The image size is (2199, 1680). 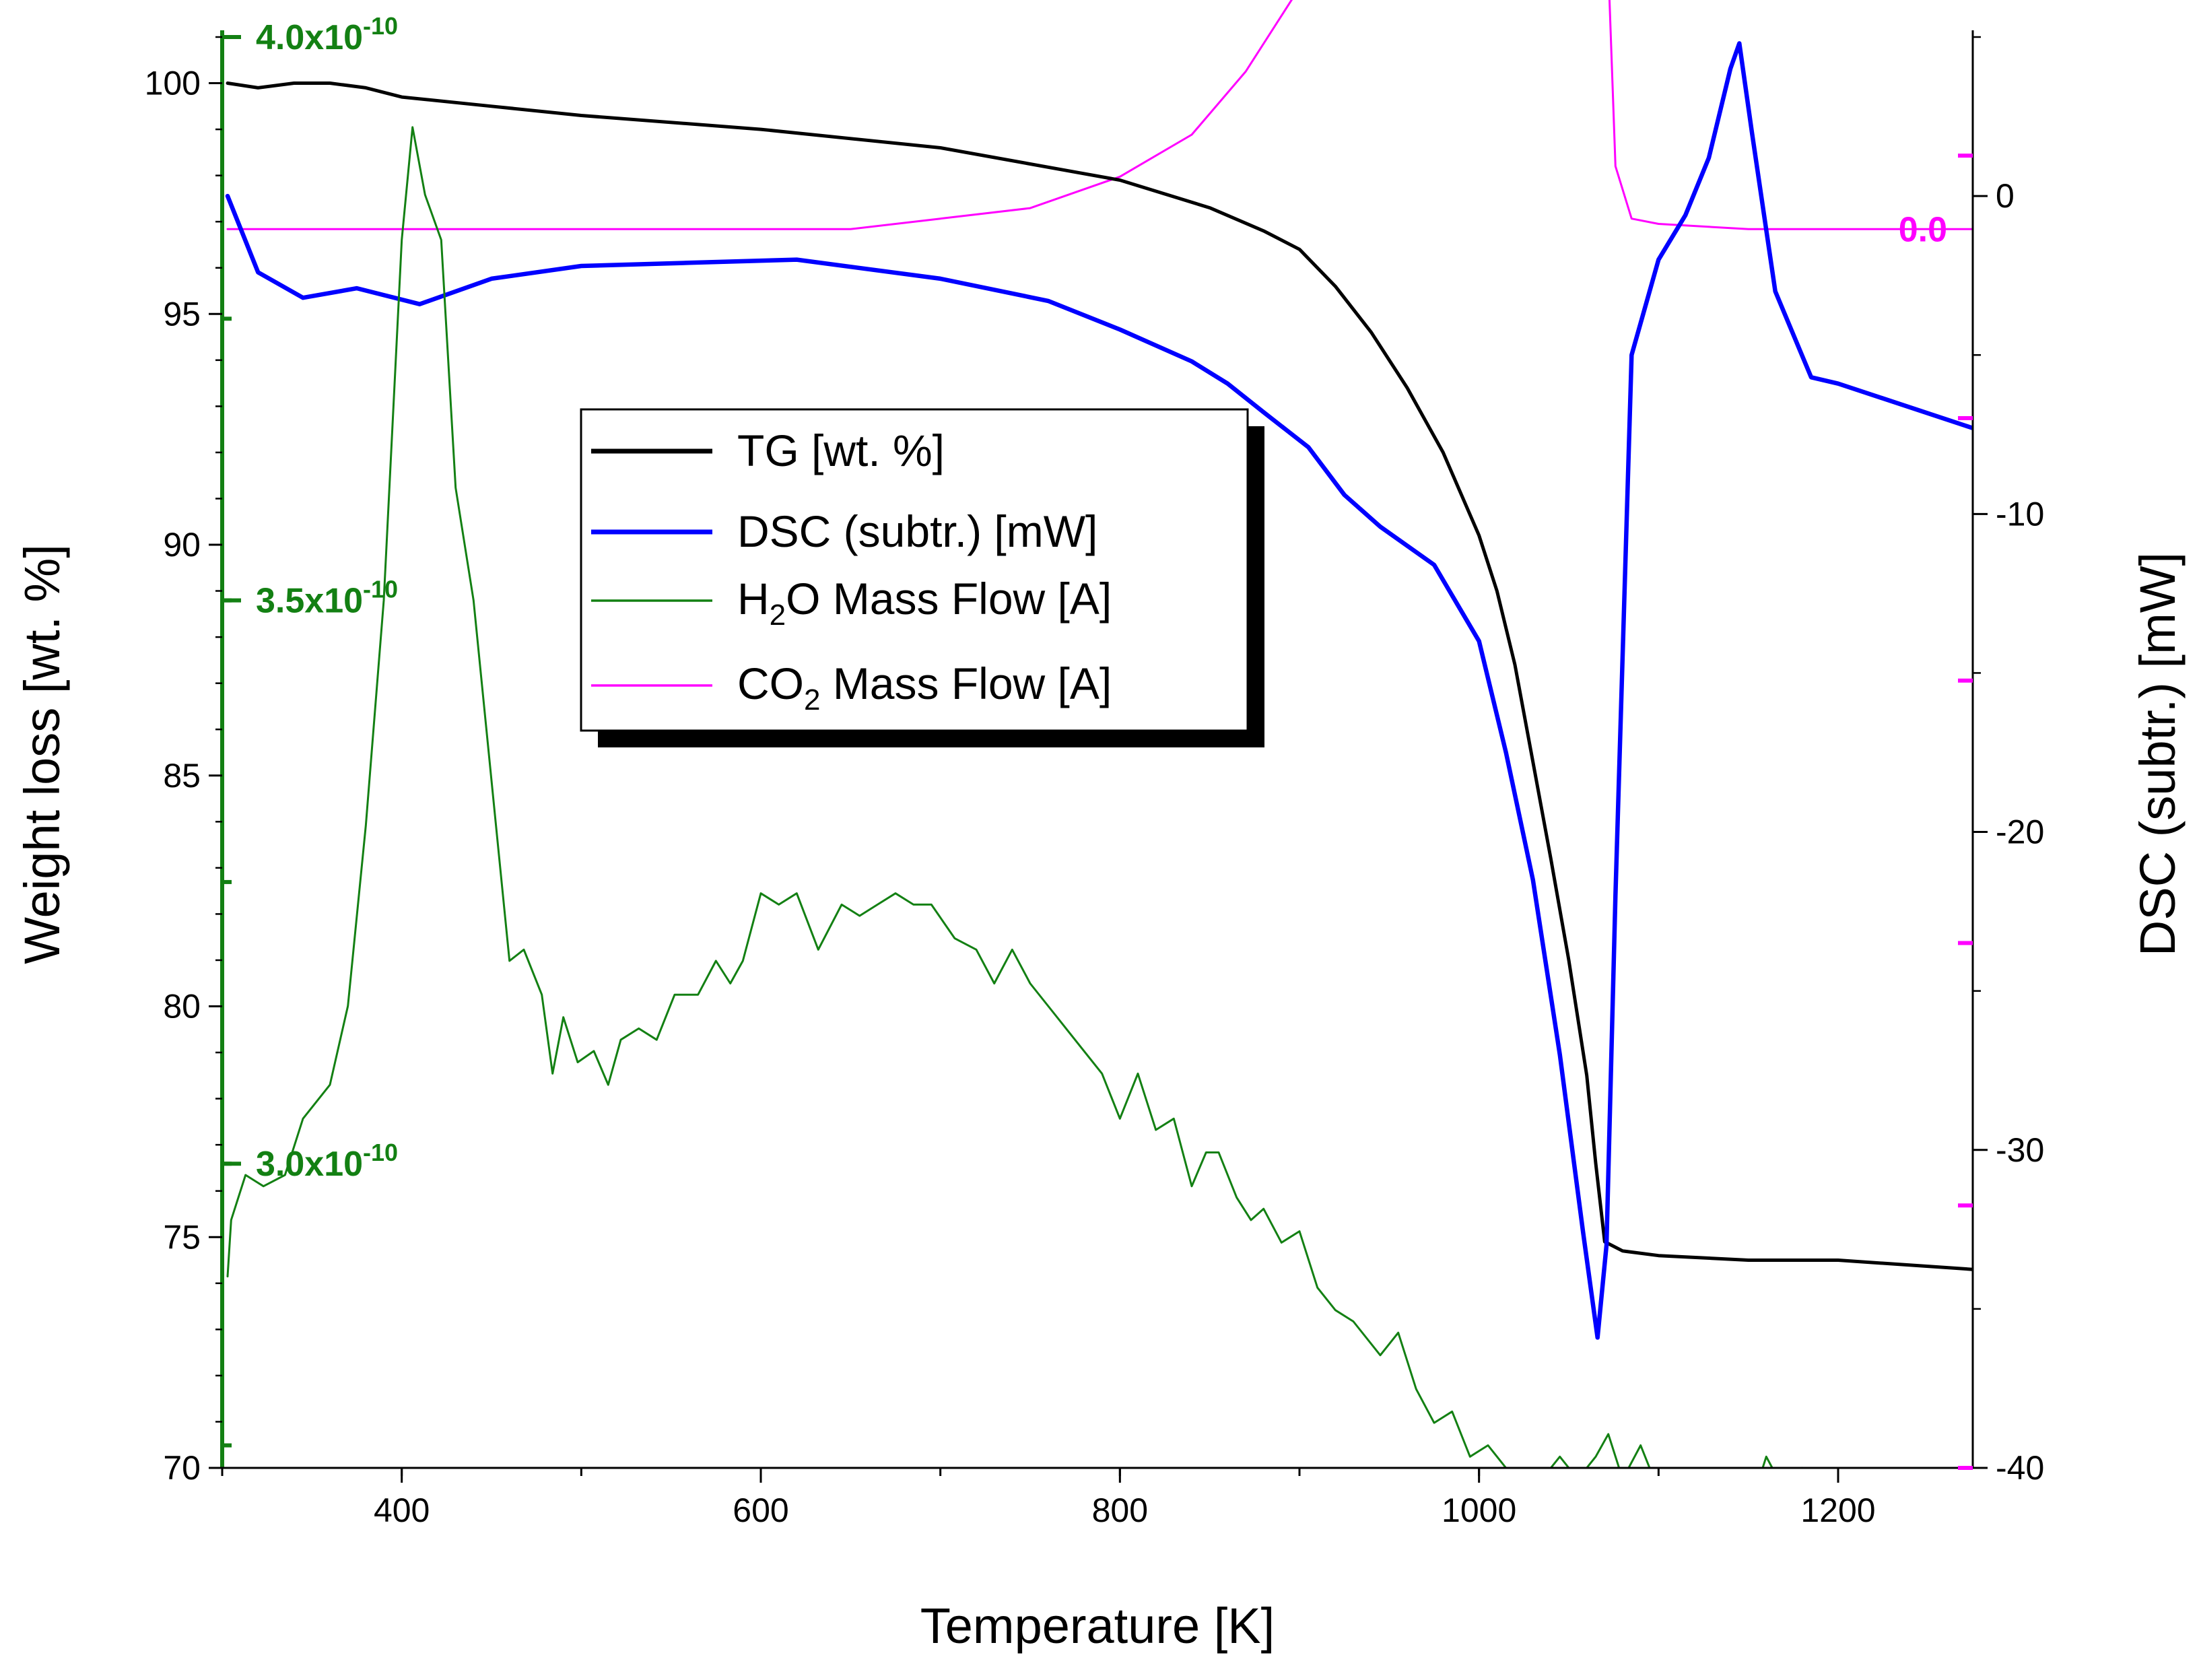 What do you see at coordinates (182, 1007) in the screenshot?
I see `left-tick-label-80: 80` at bounding box center [182, 1007].